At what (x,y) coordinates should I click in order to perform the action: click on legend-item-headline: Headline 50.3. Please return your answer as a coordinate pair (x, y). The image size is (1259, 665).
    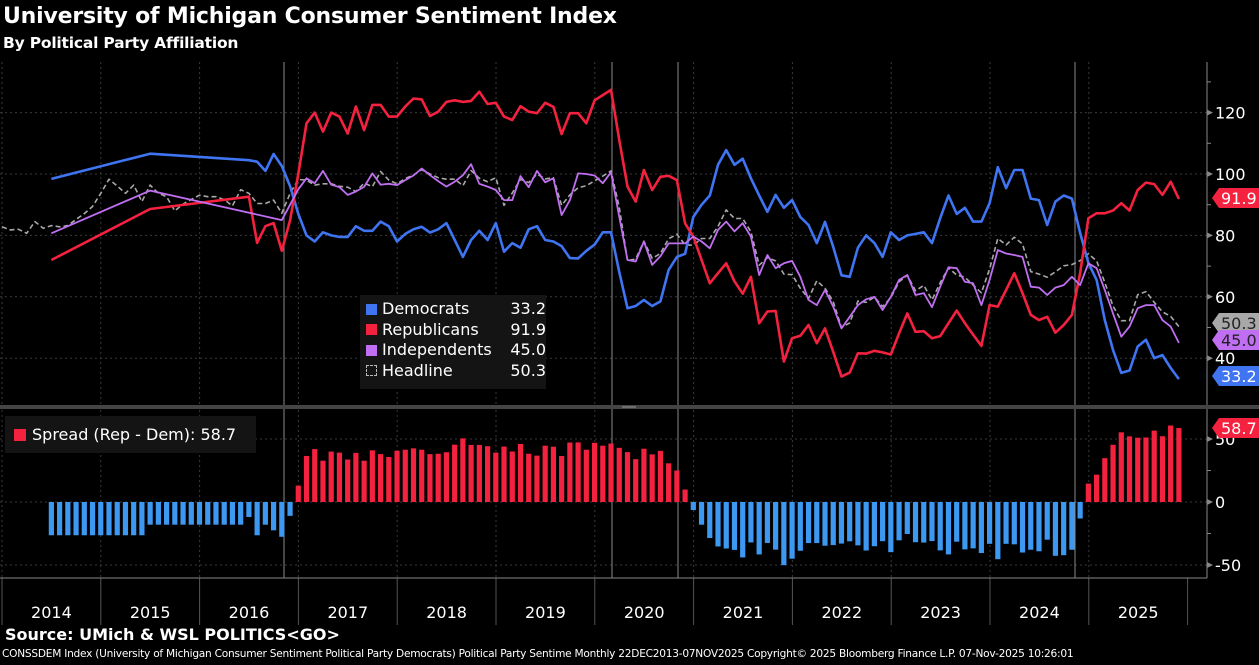
    Looking at the image, I should click on (456, 371).